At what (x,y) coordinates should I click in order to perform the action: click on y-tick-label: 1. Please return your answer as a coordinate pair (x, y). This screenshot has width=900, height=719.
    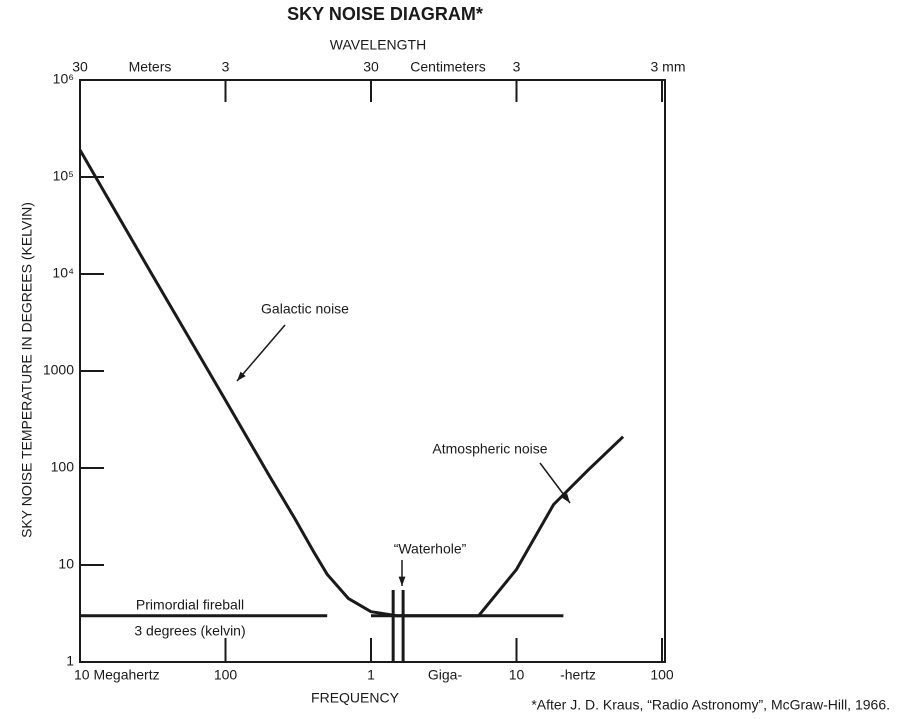
    Looking at the image, I should click on (70, 661).